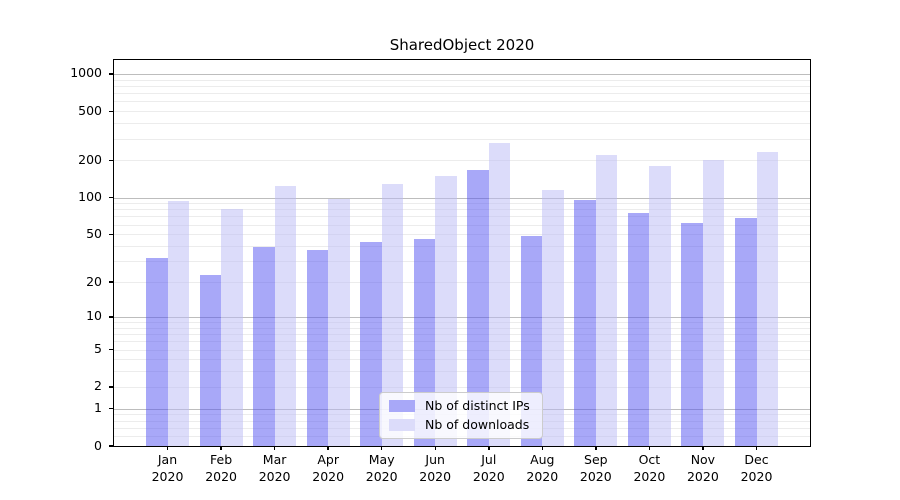 The image size is (900, 500). What do you see at coordinates (178, 323) in the screenshot?
I see `bar-downloads-jan` at bounding box center [178, 323].